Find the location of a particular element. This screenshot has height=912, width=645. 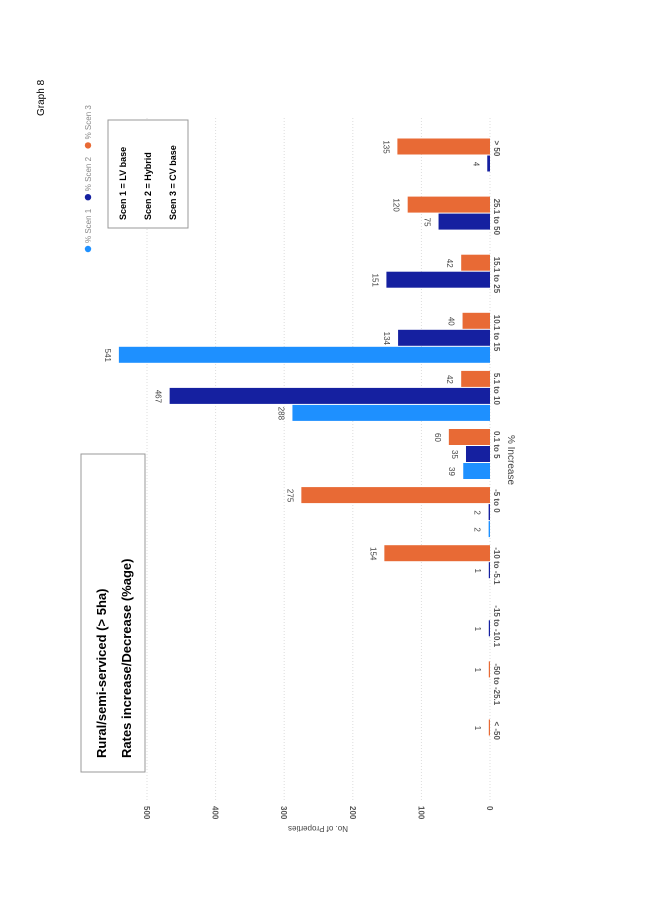

title-line-1: Rural/semi-serviced (> 5ha) is located at coordinates (101, 673).